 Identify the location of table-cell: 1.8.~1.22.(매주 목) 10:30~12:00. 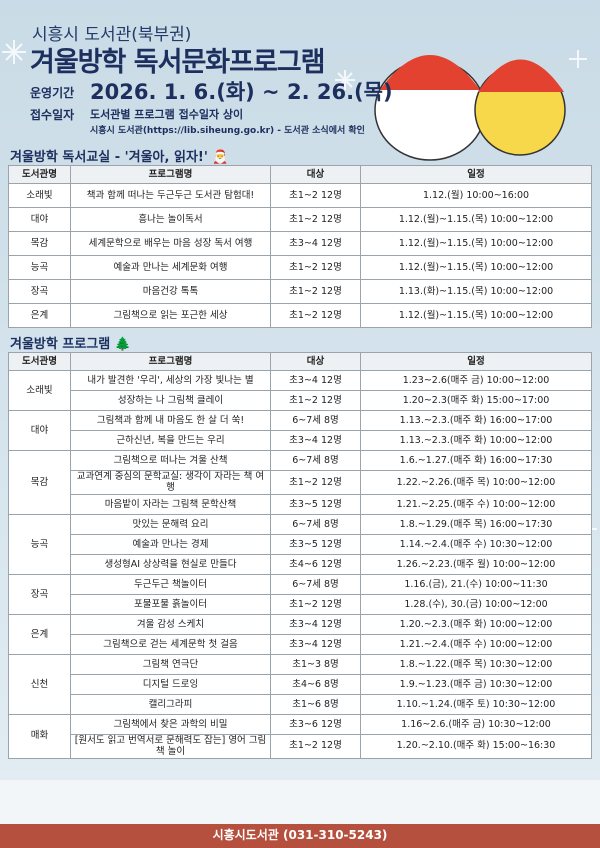
(476, 664).